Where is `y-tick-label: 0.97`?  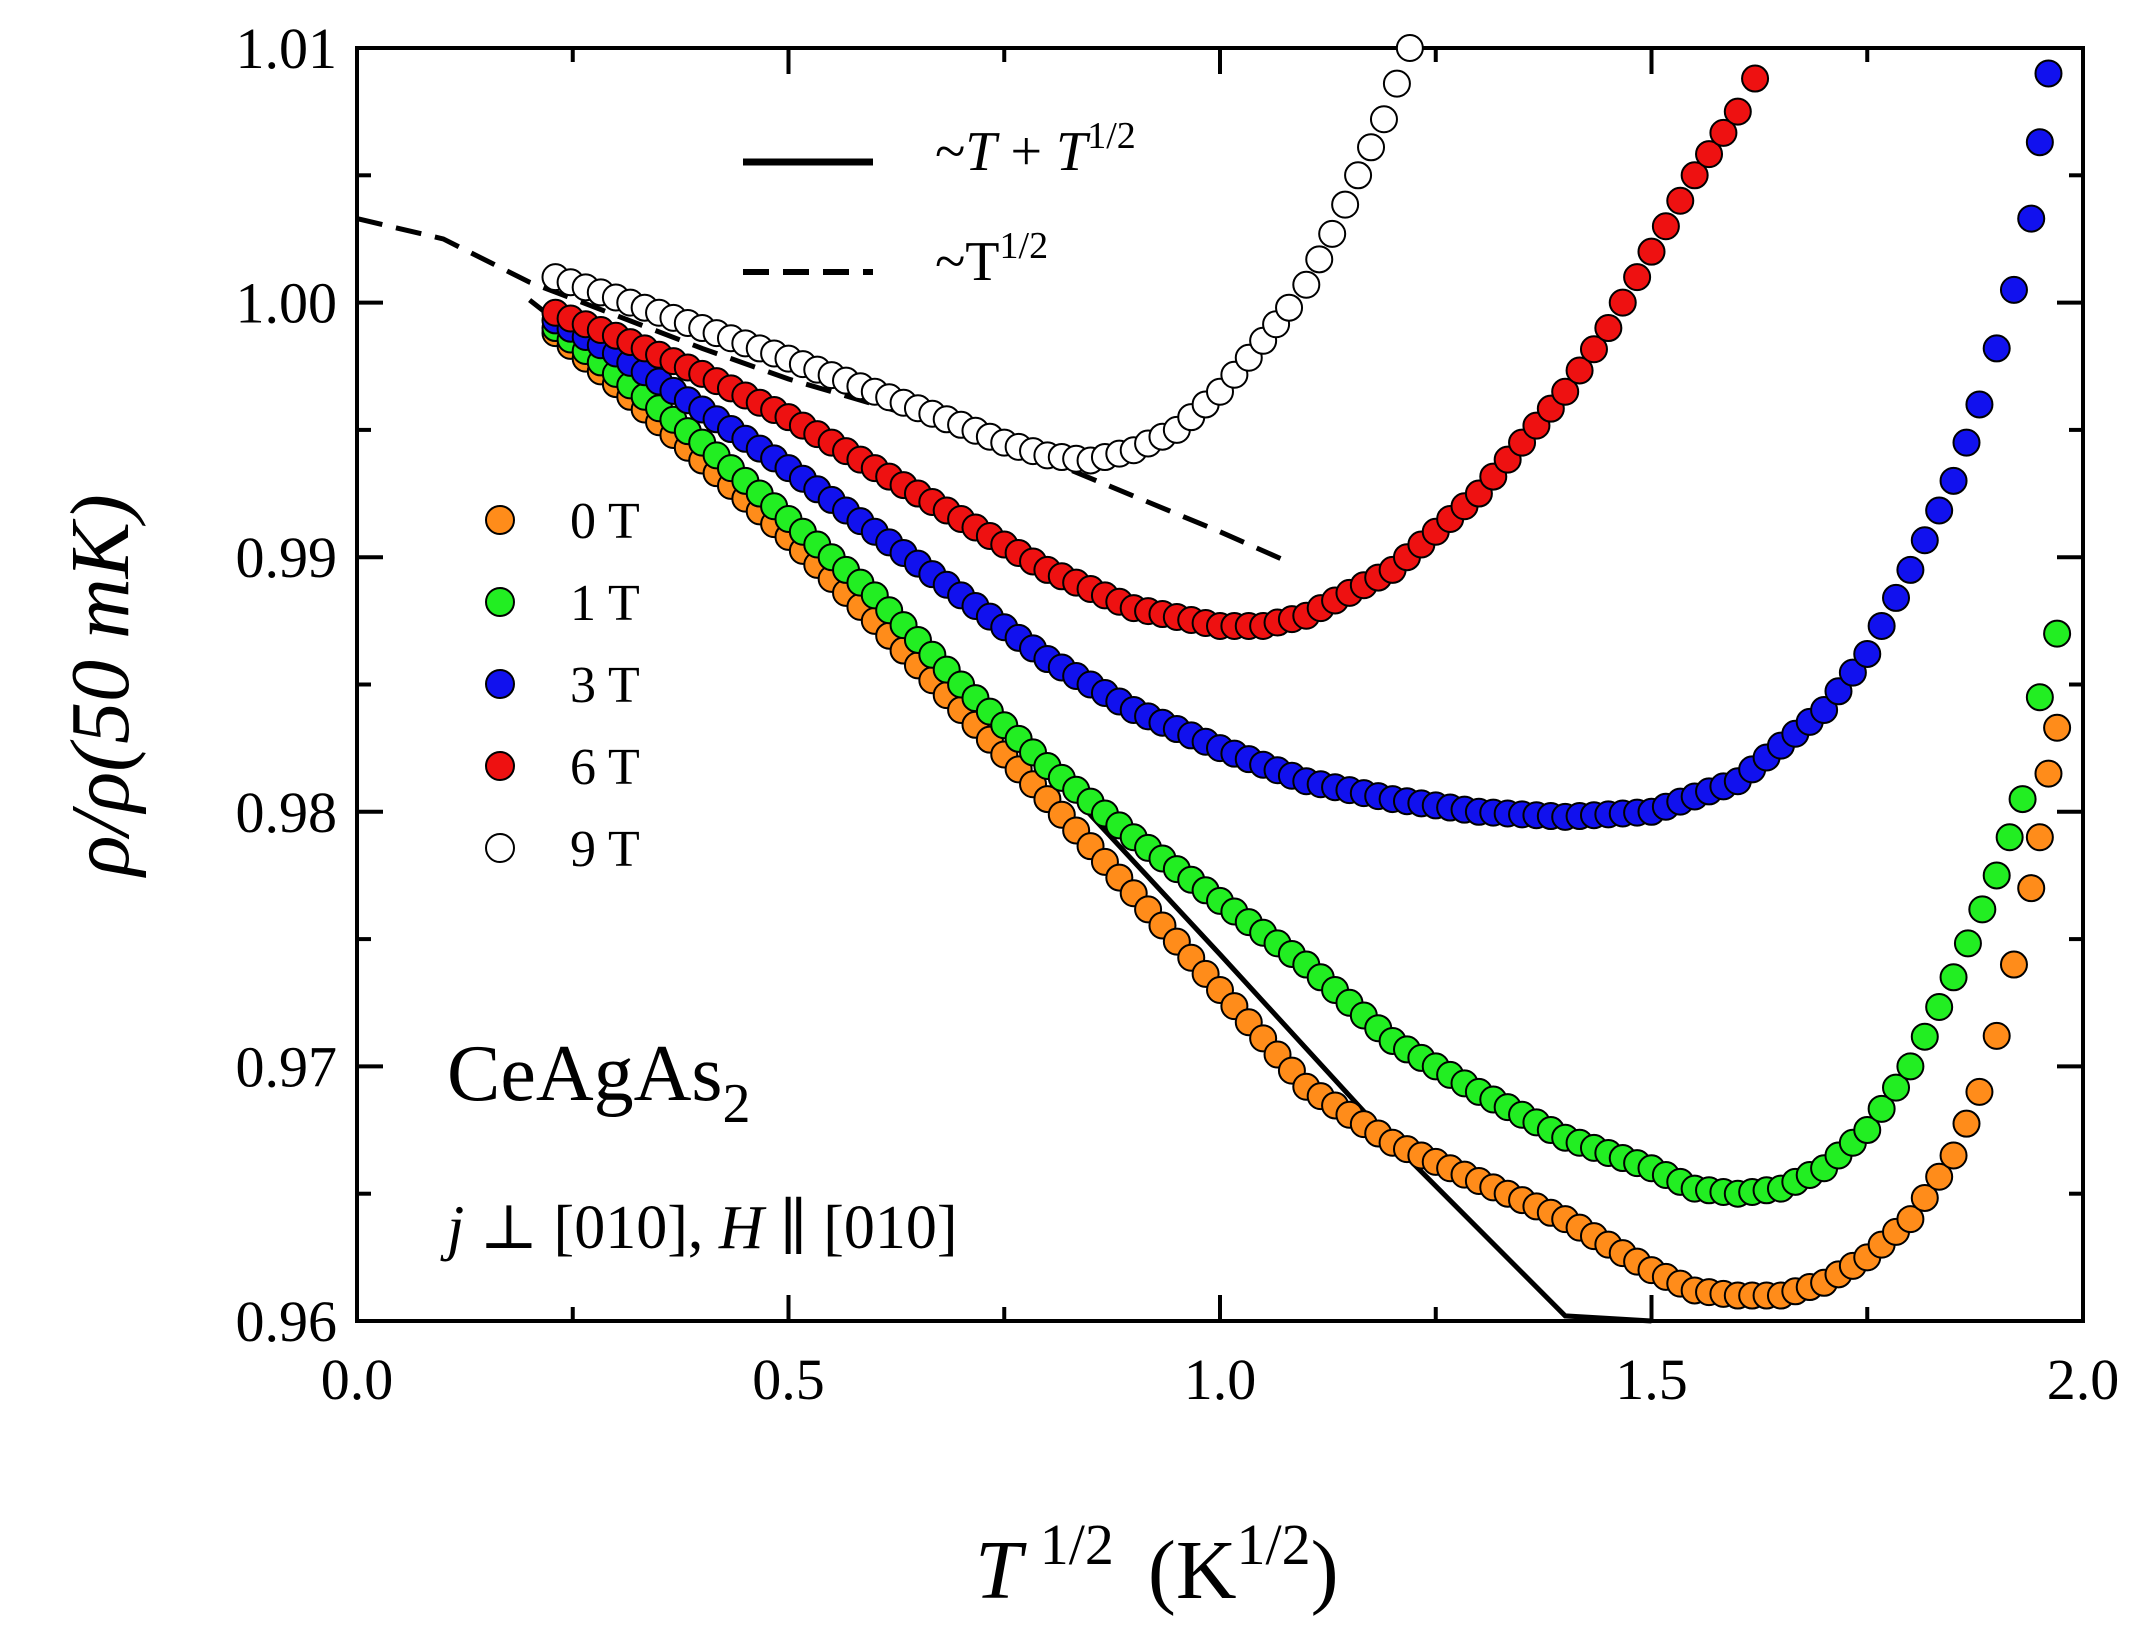 y-tick-label: 0.97 is located at coordinates (287, 1066).